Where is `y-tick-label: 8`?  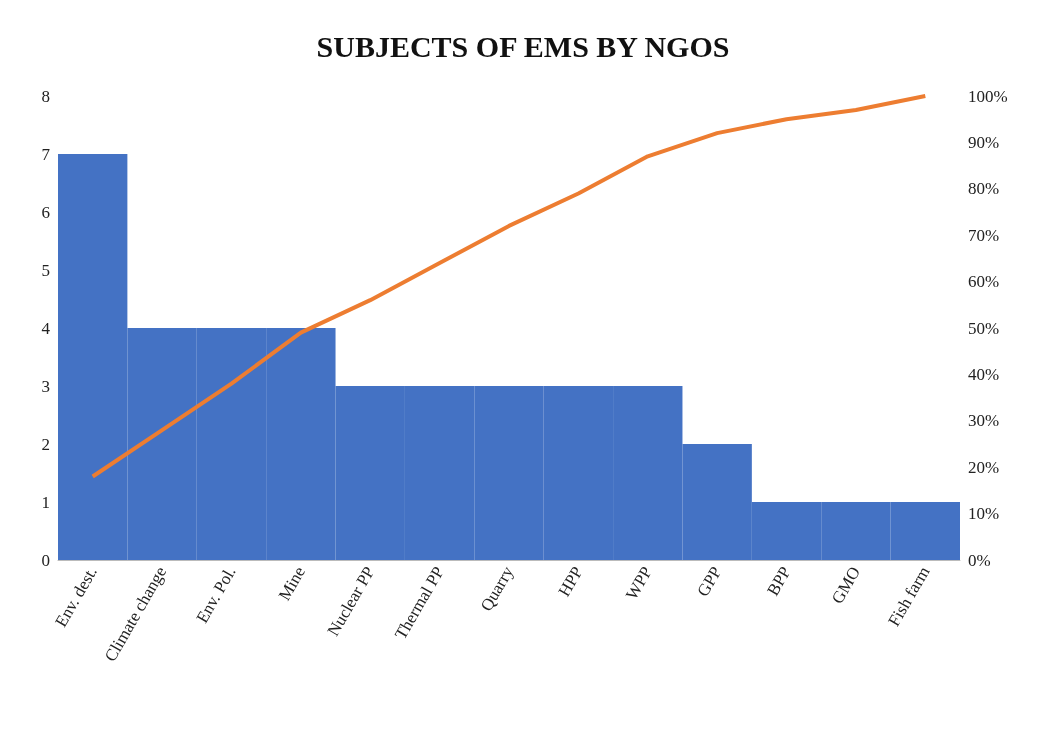
y-tick-label: 8 is located at coordinates (45, 96).